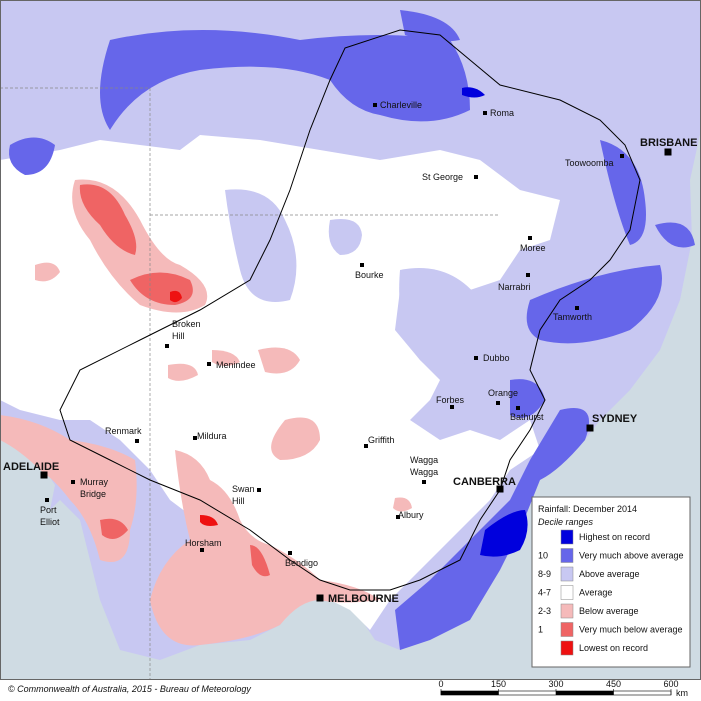 This screenshot has height=701, width=701. Describe the element at coordinates (543, 556) in the screenshot. I see `legend-code: 10` at that location.